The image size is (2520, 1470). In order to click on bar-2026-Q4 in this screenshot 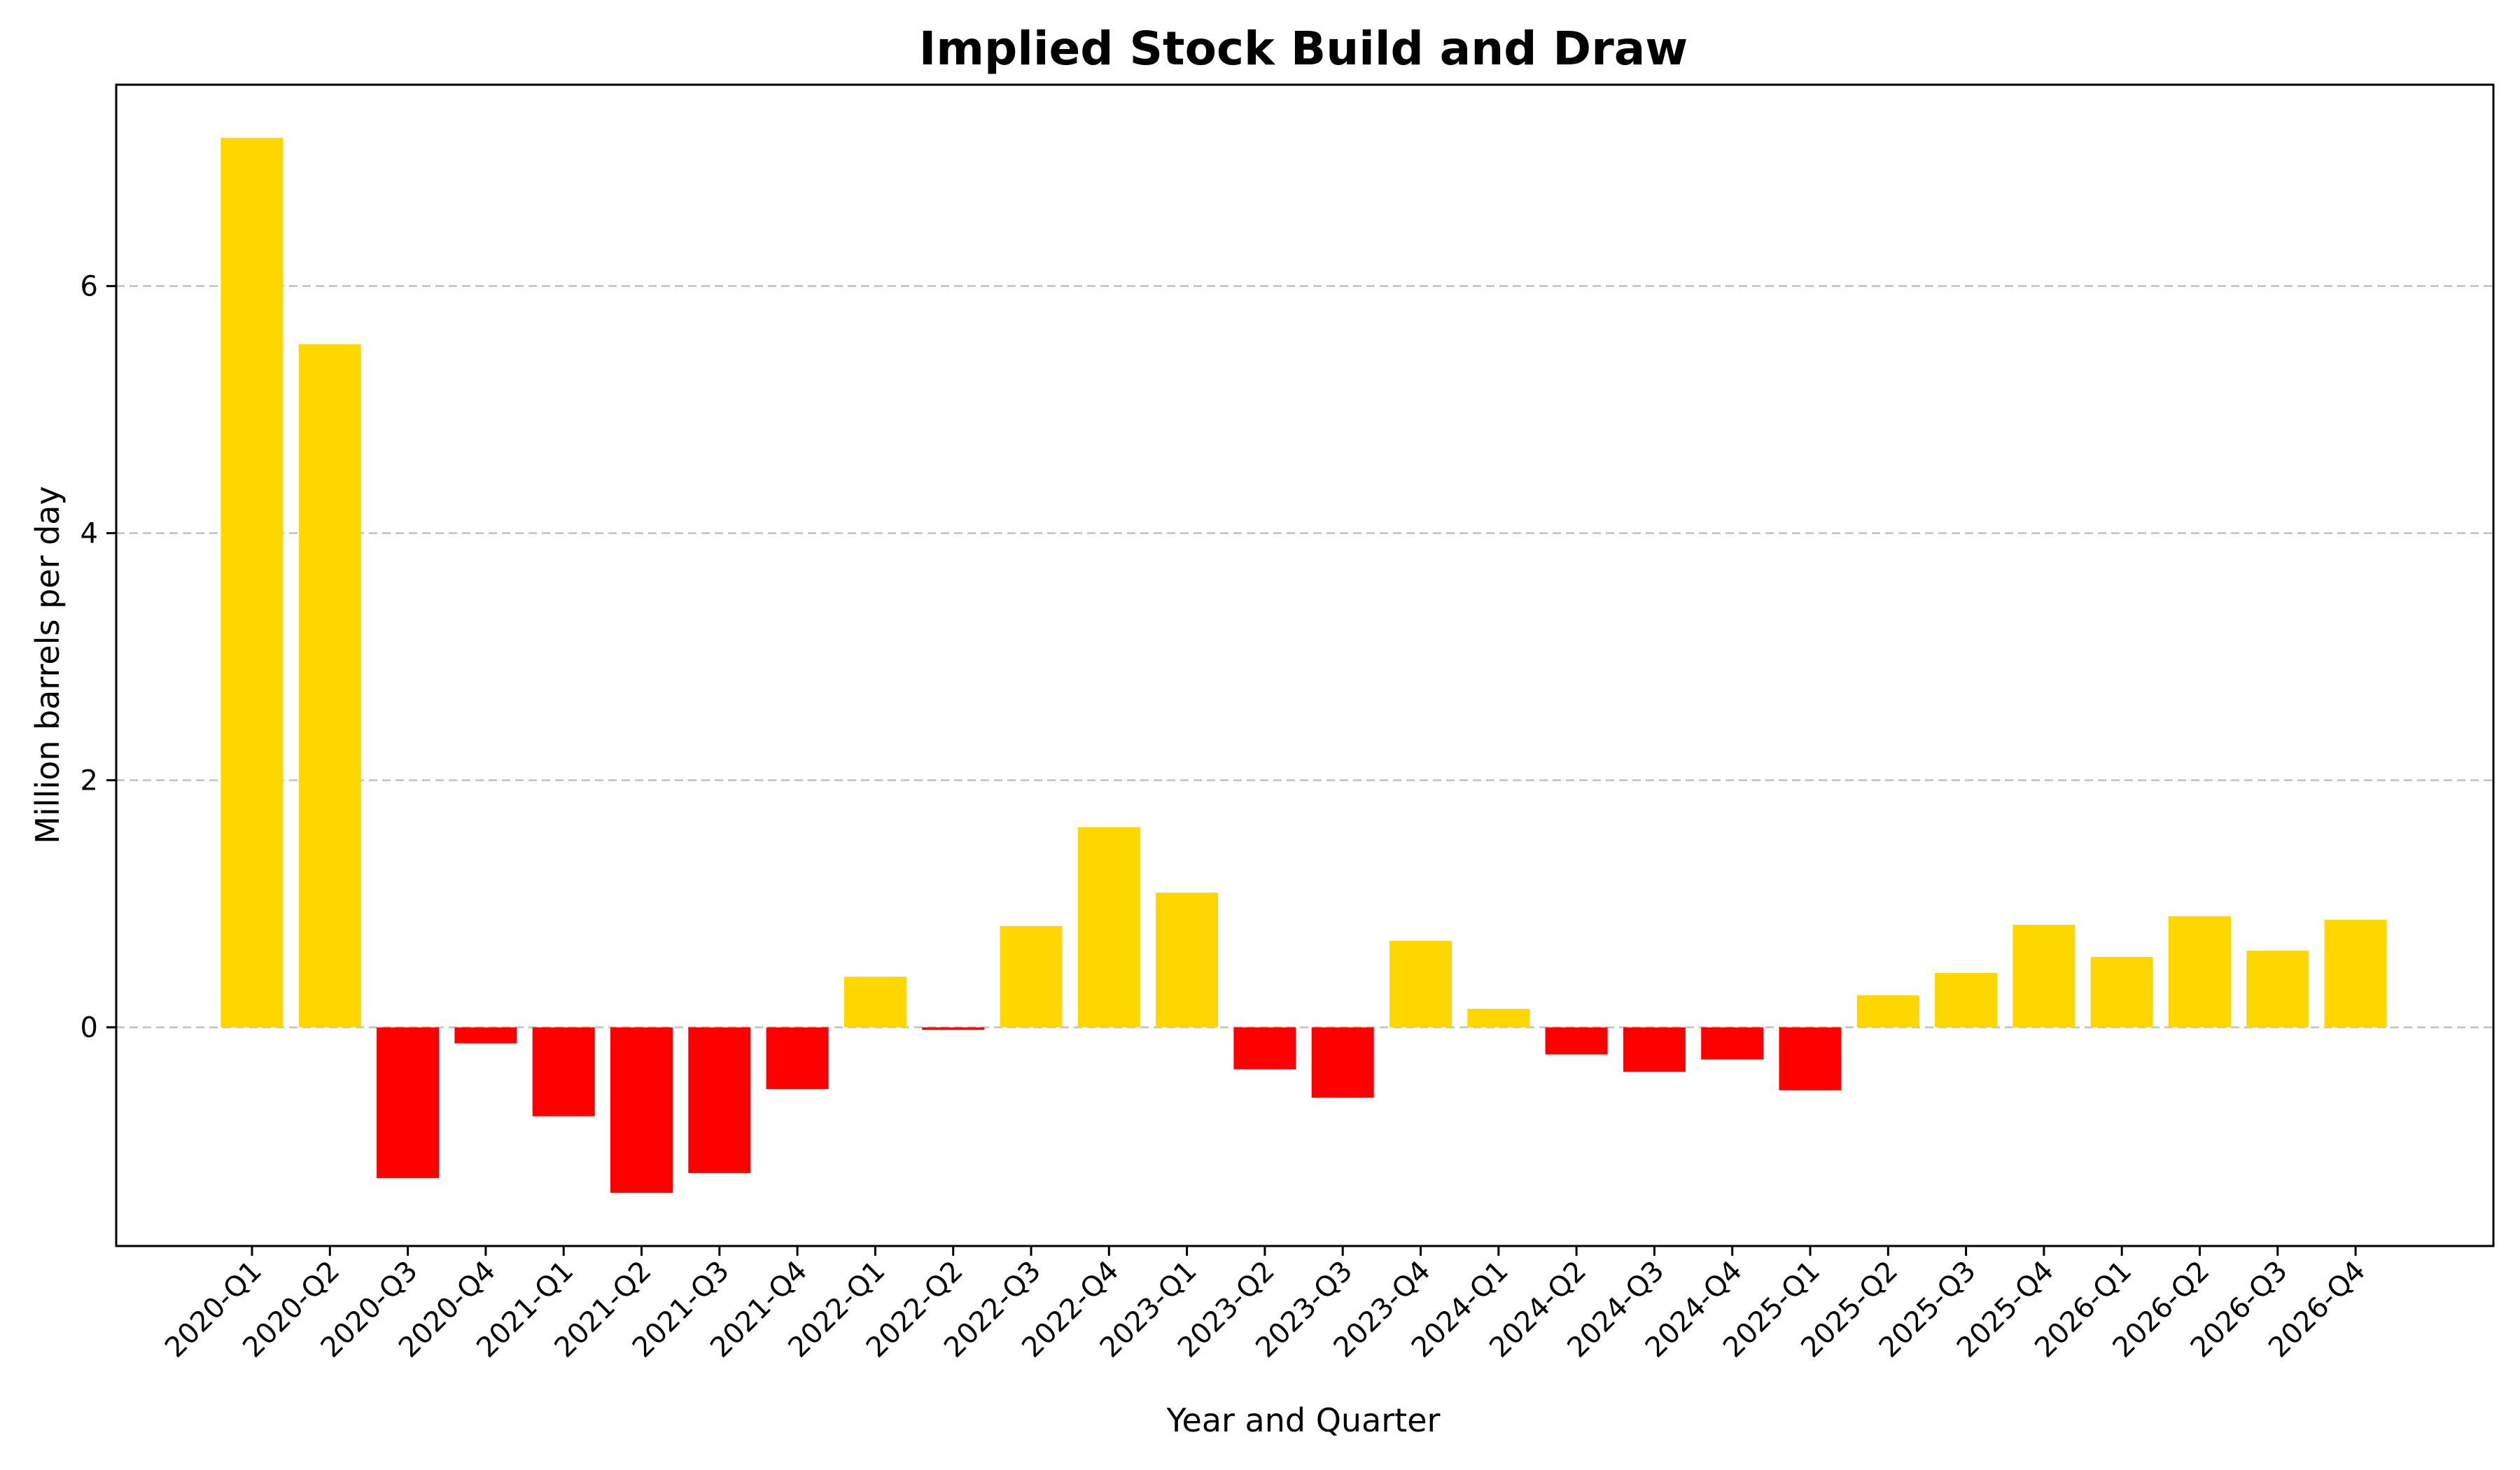, I will do `click(2355, 974)`.